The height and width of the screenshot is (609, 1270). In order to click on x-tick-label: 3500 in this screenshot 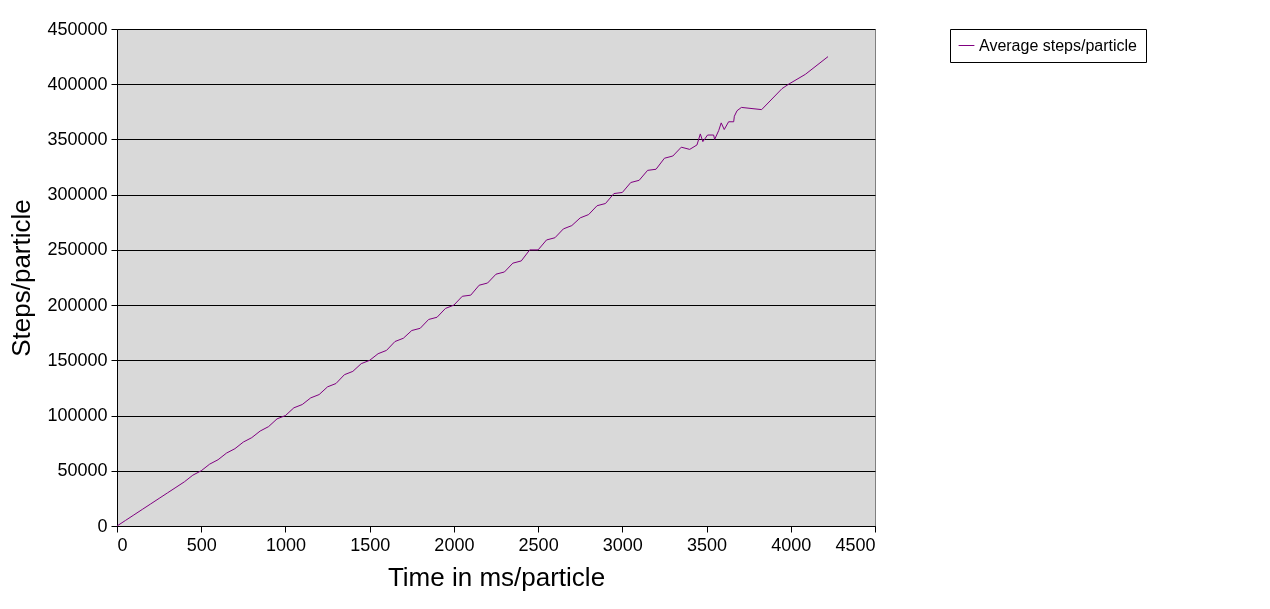, I will do `click(707, 544)`.